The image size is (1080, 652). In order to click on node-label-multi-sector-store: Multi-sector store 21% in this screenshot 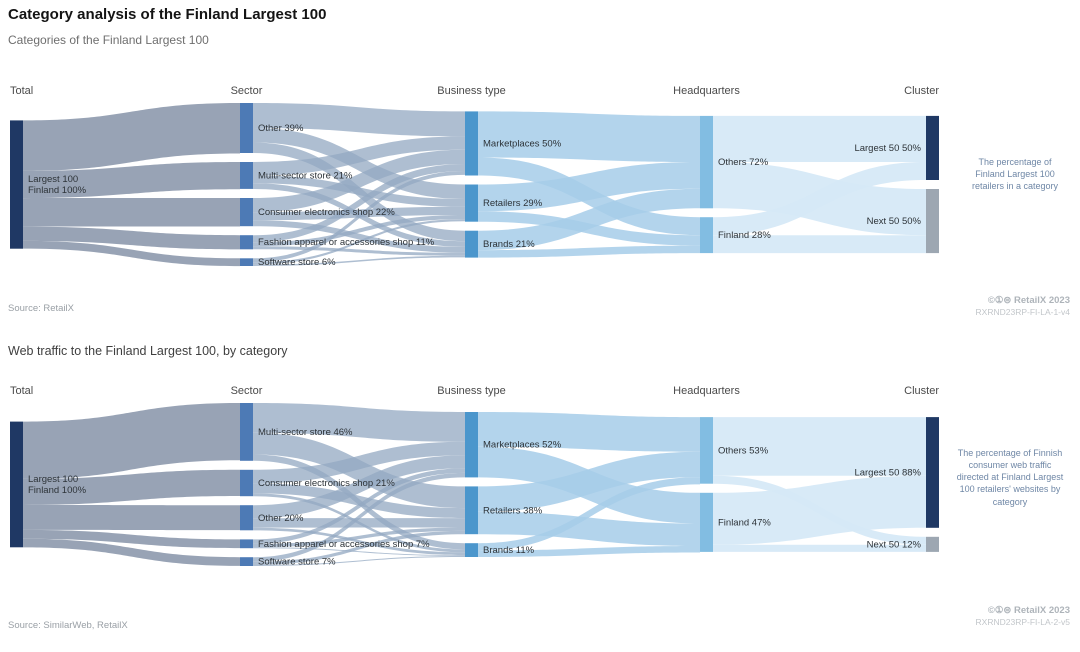, I will do `click(305, 176)`.